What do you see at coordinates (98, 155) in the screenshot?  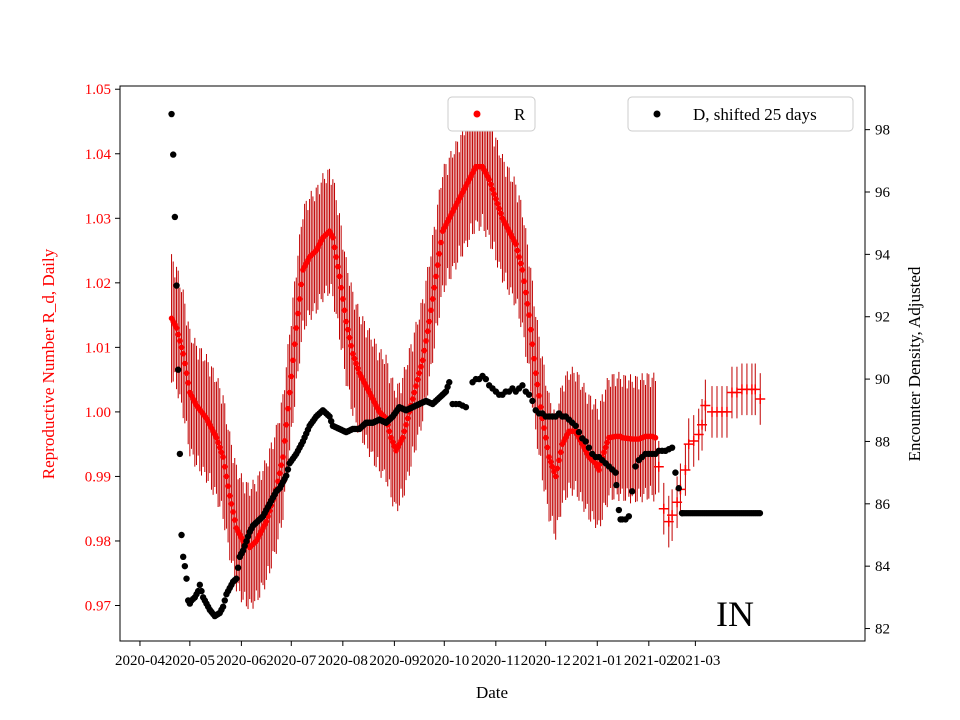 I see `y-left-tick-label: 1.04` at bounding box center [98, 155].